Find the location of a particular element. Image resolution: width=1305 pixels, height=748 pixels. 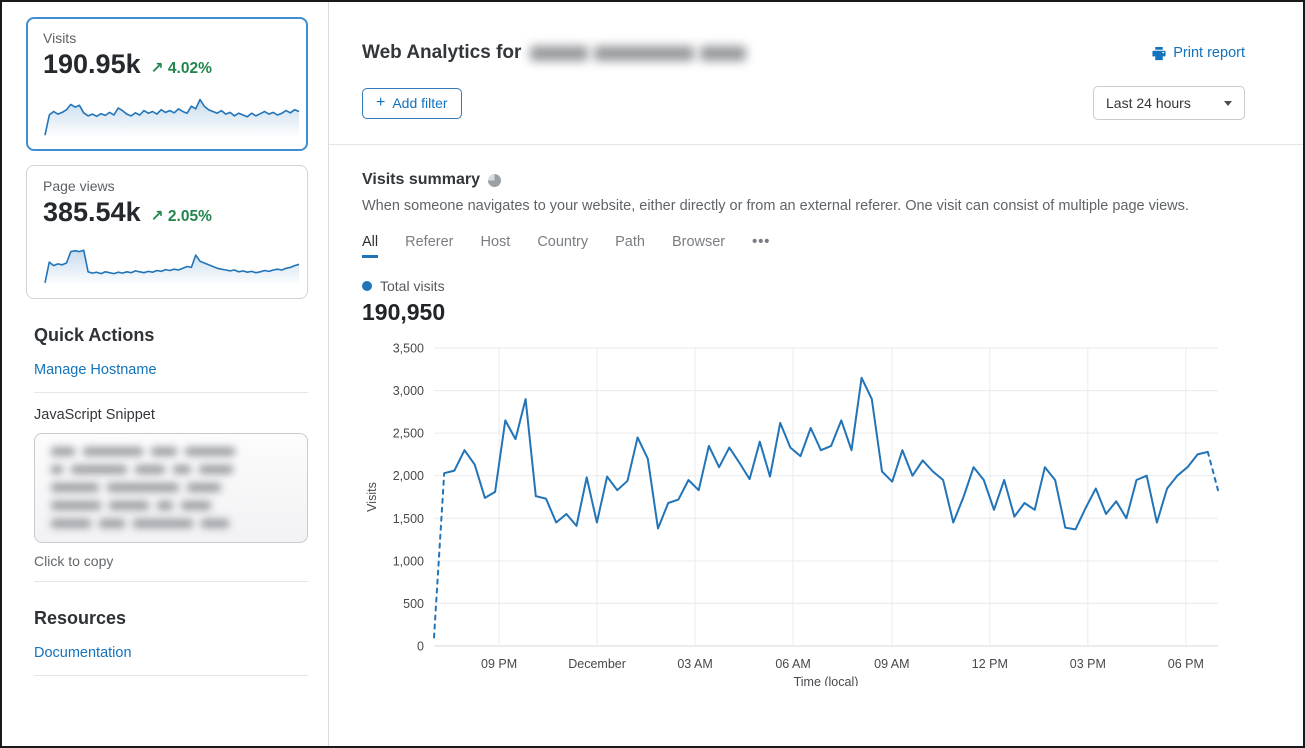

tab-all: All is located at coordinates (370, 246).